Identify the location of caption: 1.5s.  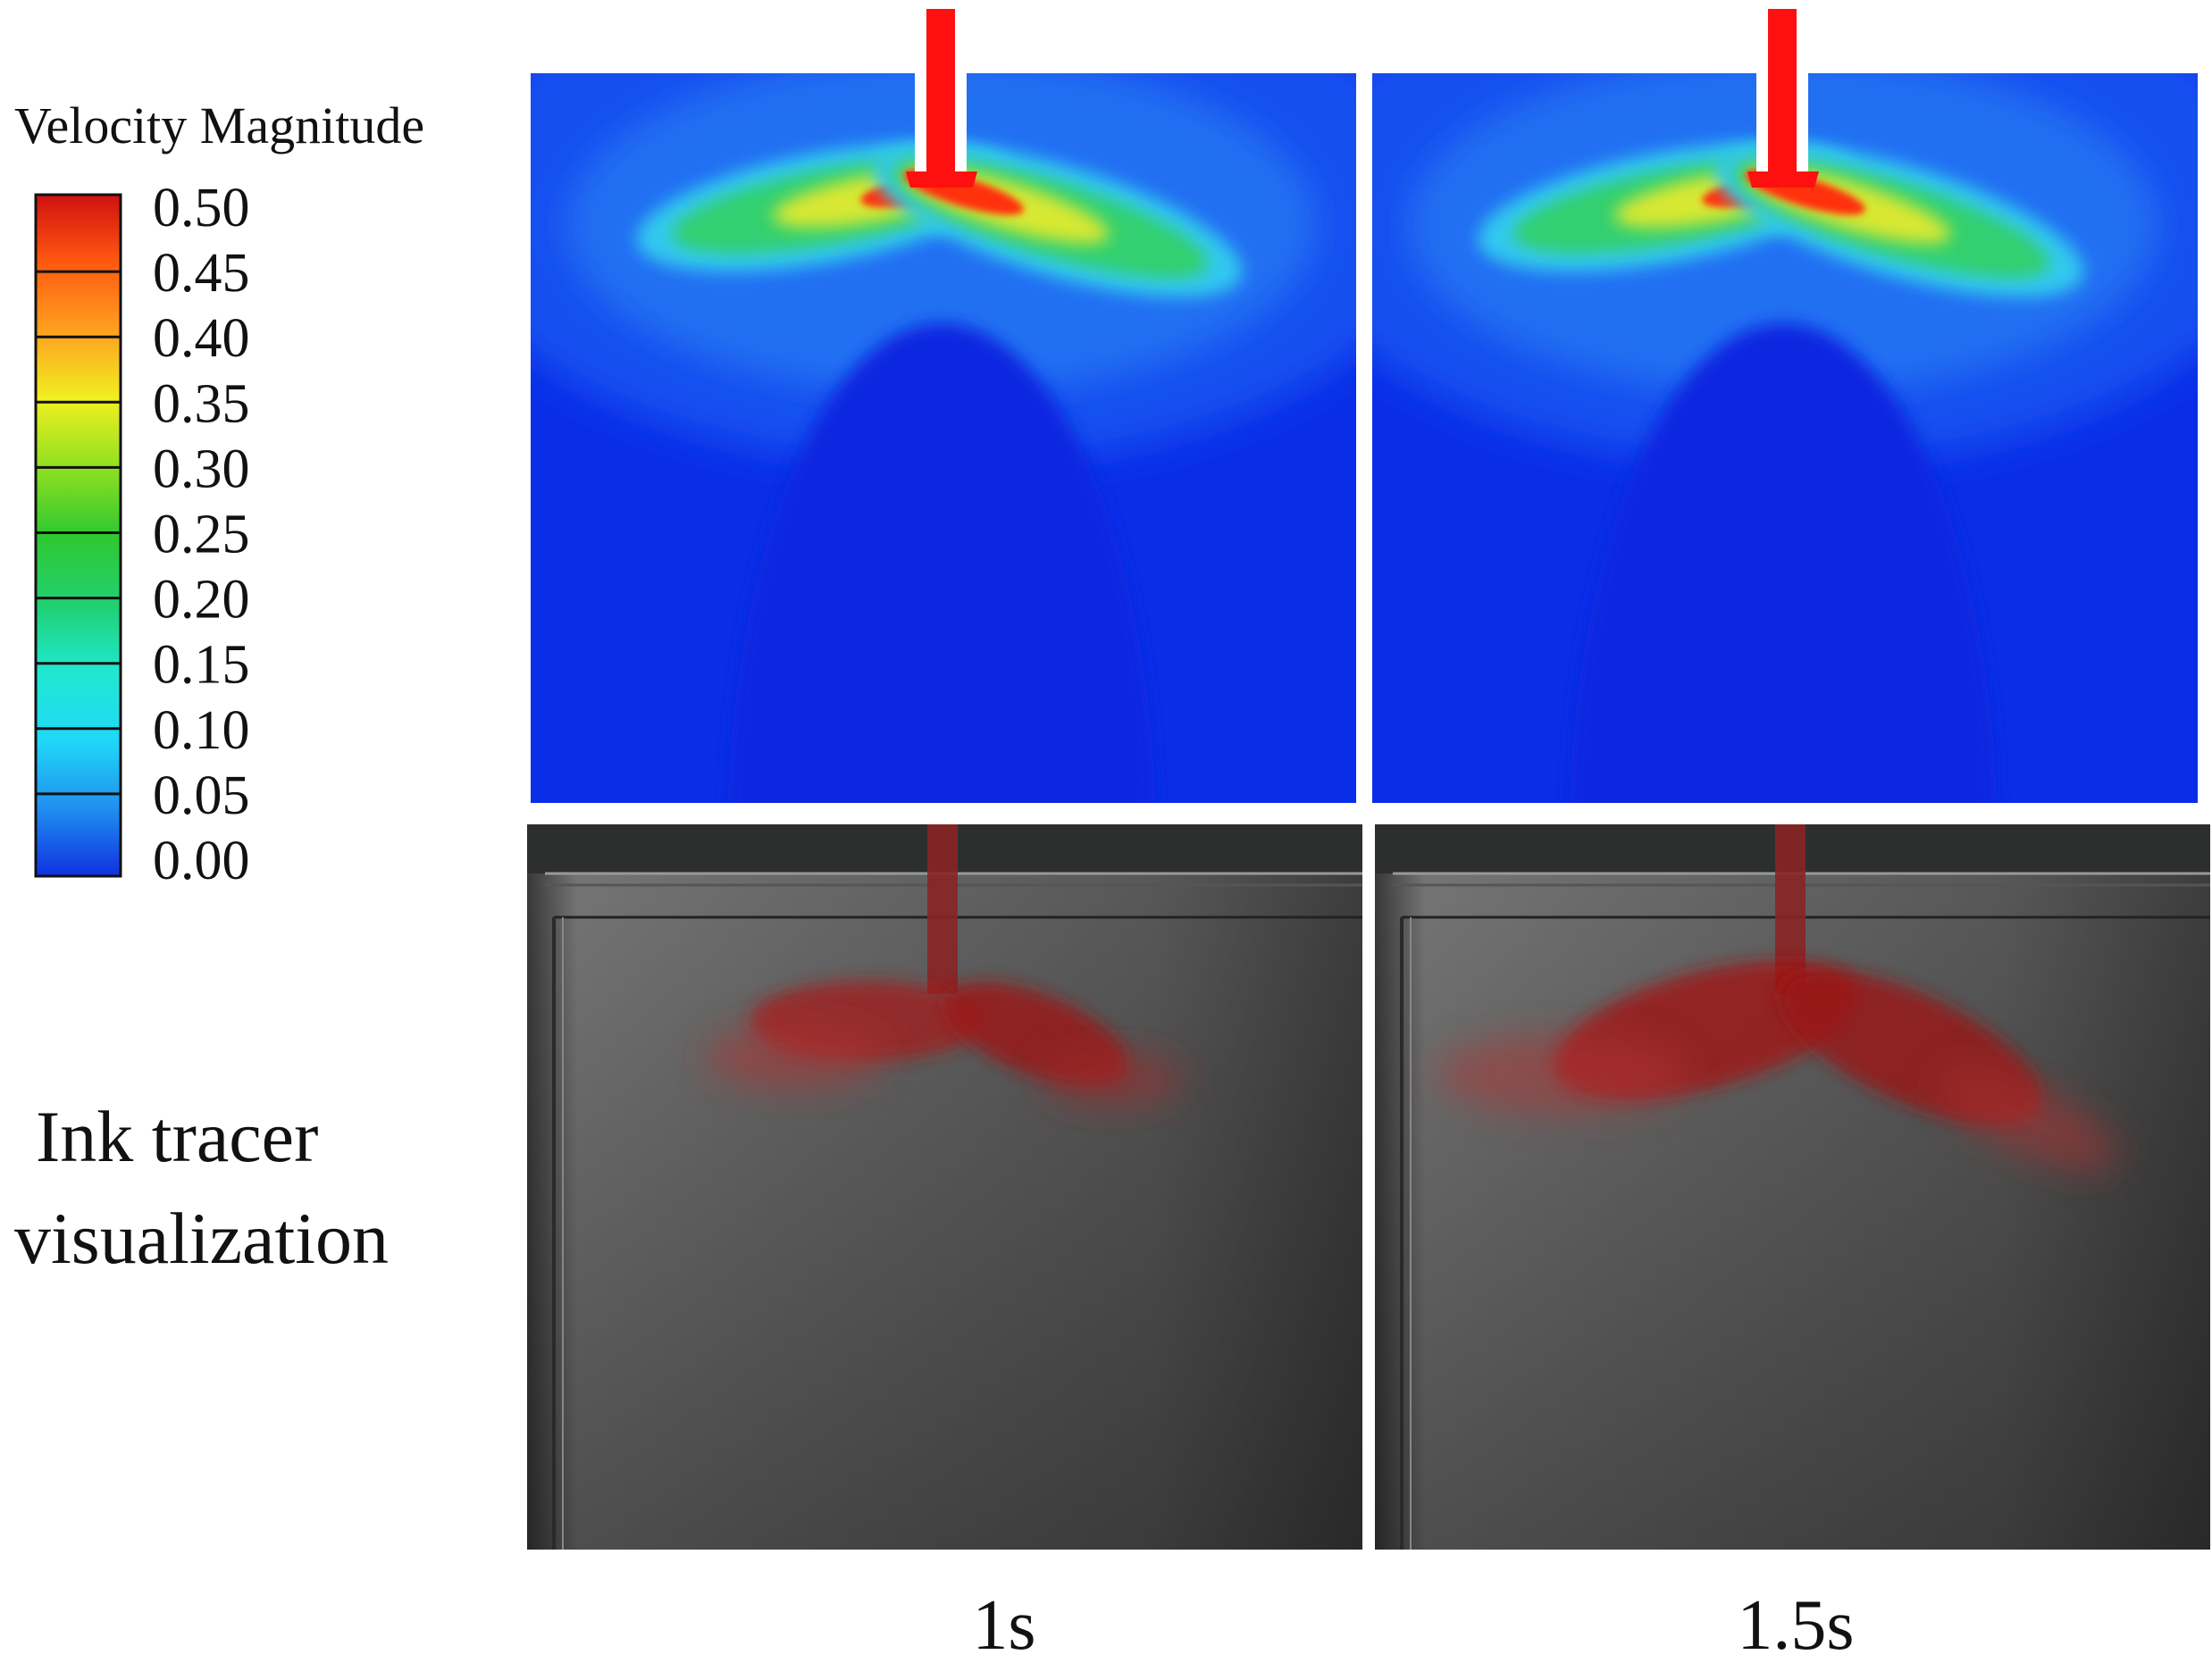
(1796, 1624).